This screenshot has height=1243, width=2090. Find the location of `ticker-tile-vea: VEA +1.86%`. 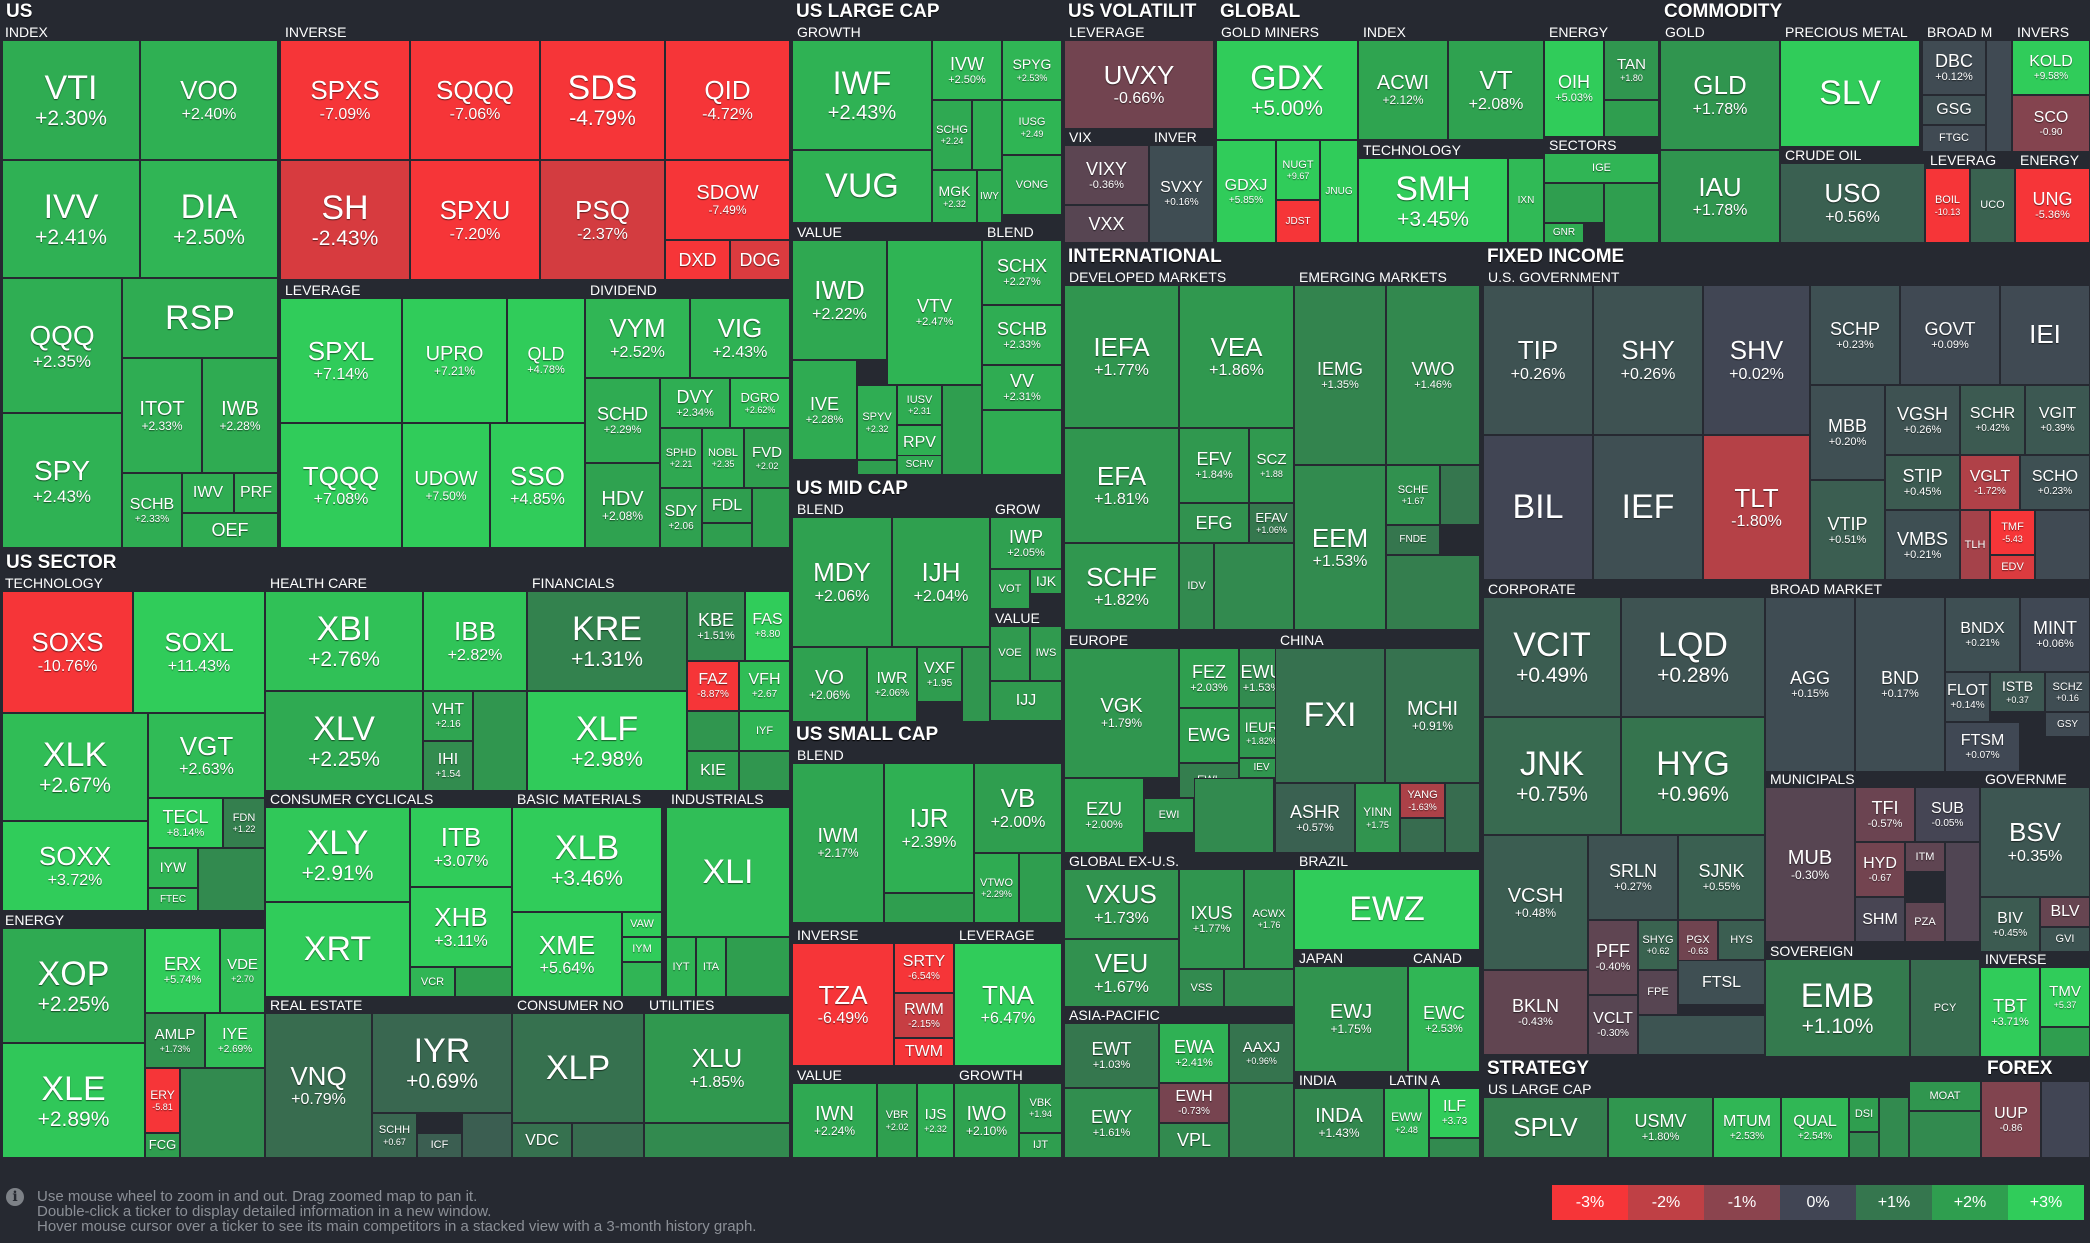

ticker-tile-vea: VEA +1.86% is located at coordinates (1236, 356).